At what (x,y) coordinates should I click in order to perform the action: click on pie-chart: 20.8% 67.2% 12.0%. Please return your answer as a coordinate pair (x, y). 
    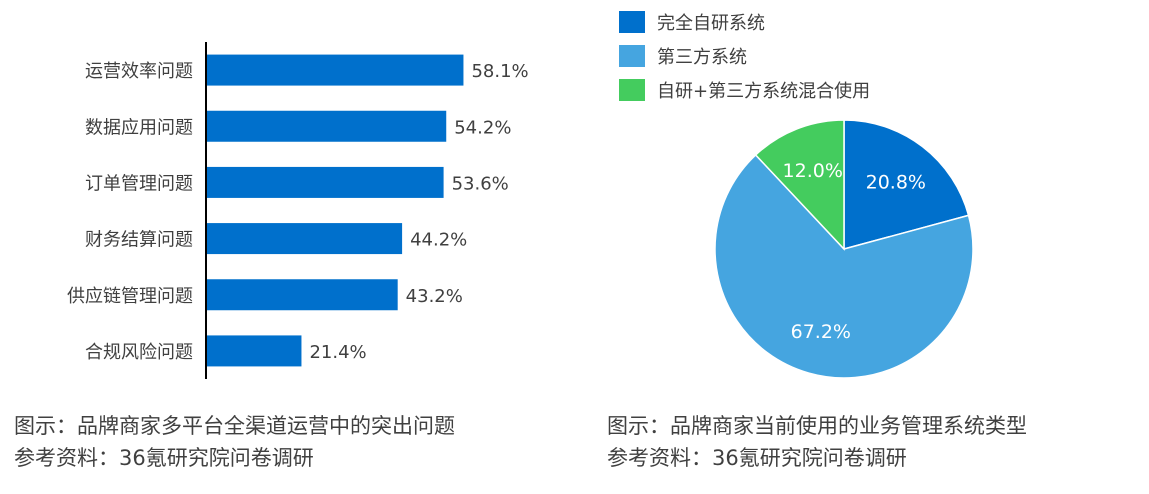
    Looking at the image, I should click on (844, 249).